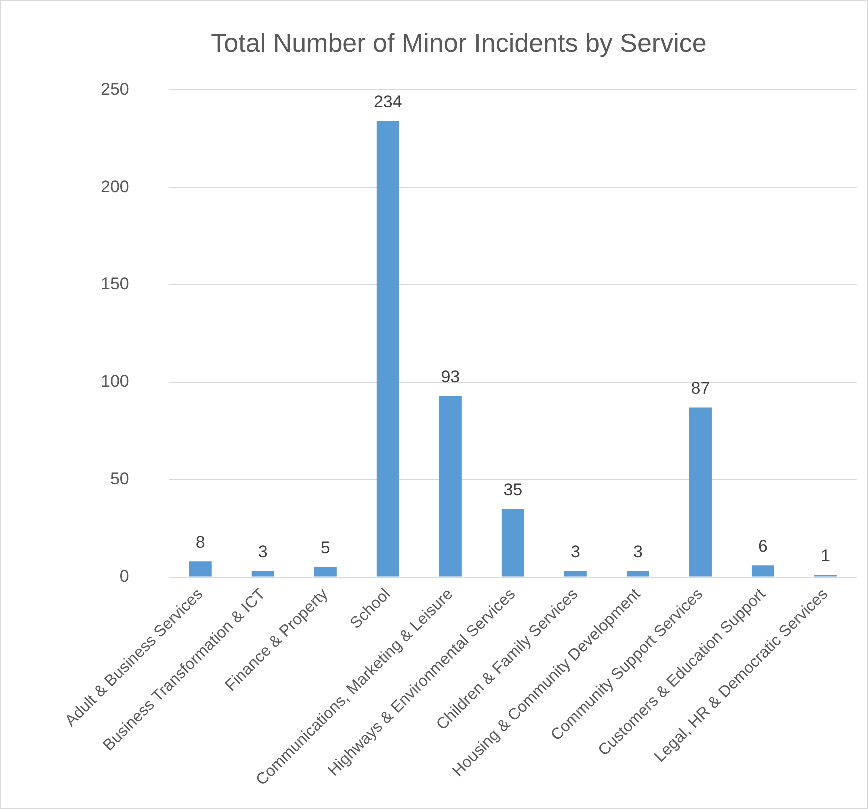 The height and width of the screenshot is (809, 868). I want to click on data-label: 5, so click(325, 548).